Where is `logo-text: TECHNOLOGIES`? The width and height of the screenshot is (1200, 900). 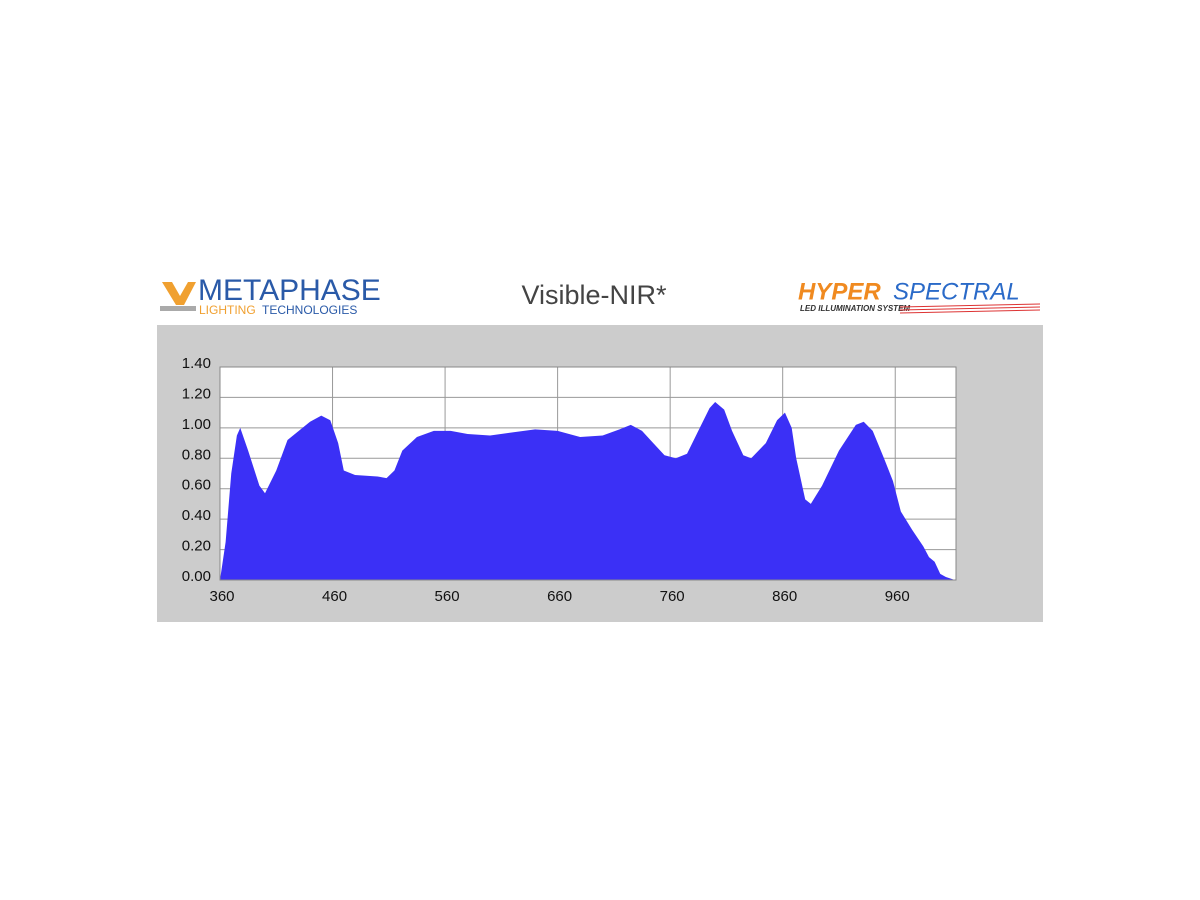
logo-text: TECHNOLOGIES is located at coordinates (309, 310).